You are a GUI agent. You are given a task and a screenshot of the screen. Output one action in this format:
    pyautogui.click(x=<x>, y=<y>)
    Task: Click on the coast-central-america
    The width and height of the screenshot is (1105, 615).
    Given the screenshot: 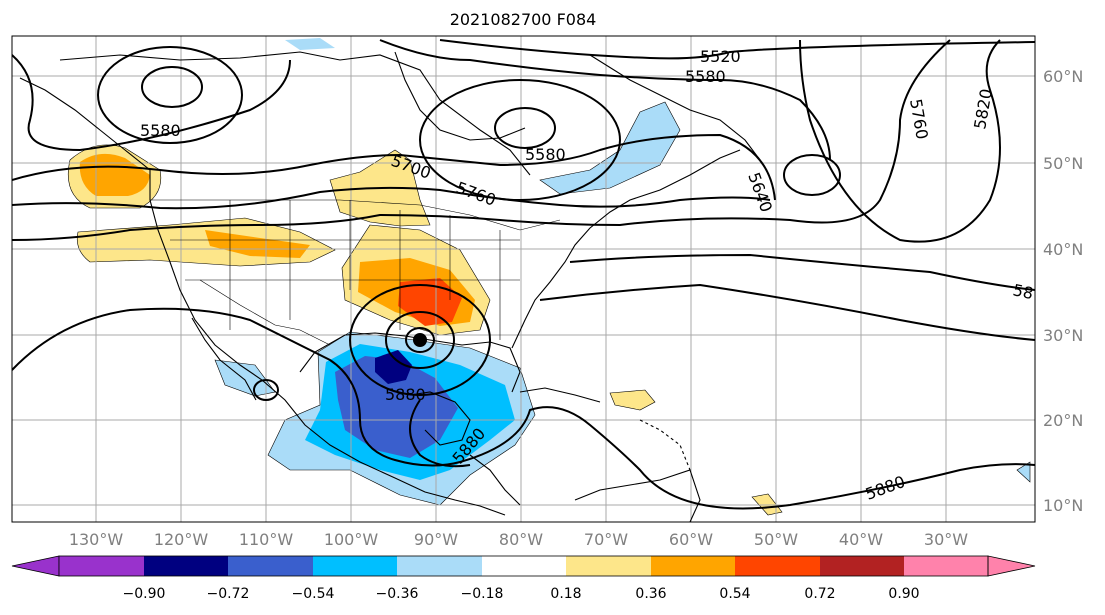 What is the action you would take?
    pyautogui.click(x=495, y=480)
    